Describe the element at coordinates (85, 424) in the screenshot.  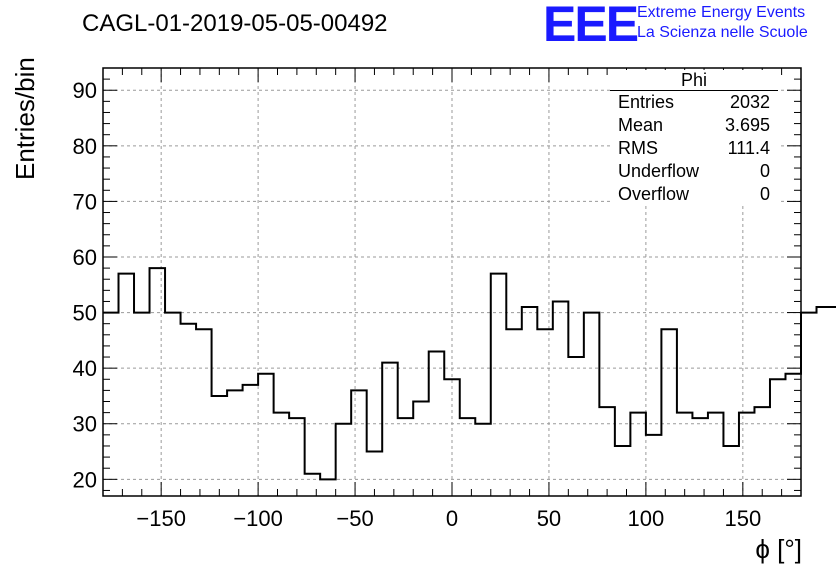
I see `y-tick-label: 30` at that location.